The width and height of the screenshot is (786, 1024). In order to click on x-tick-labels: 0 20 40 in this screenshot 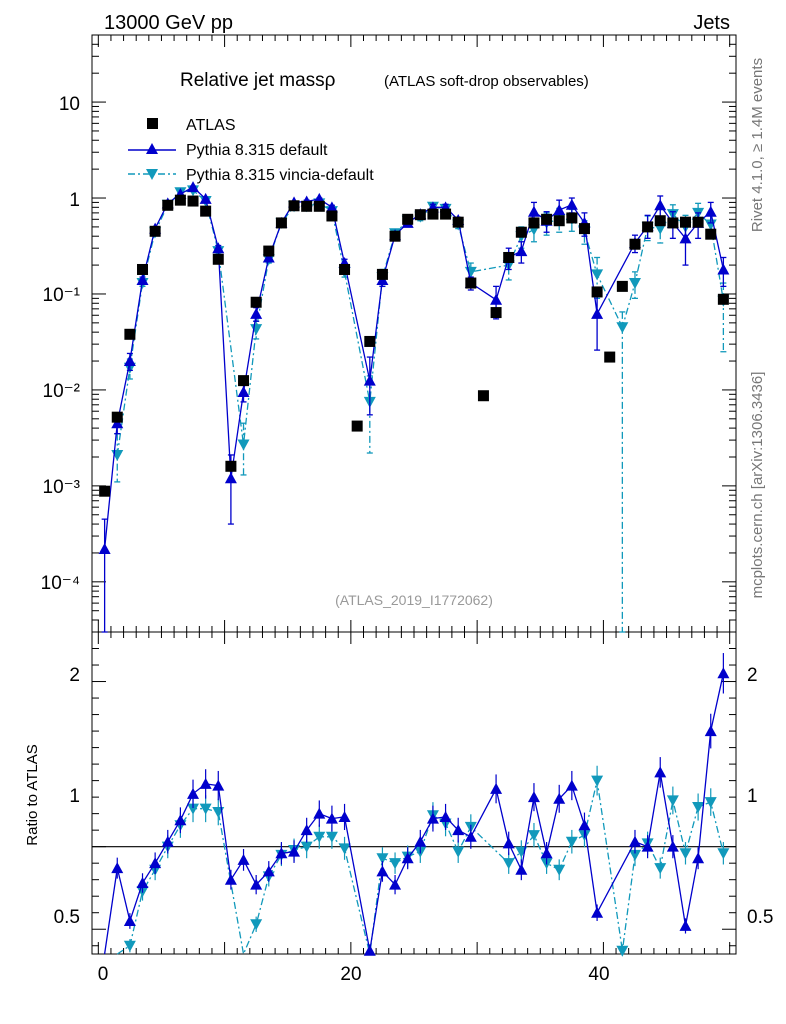, I will do `click(354, 974)`.